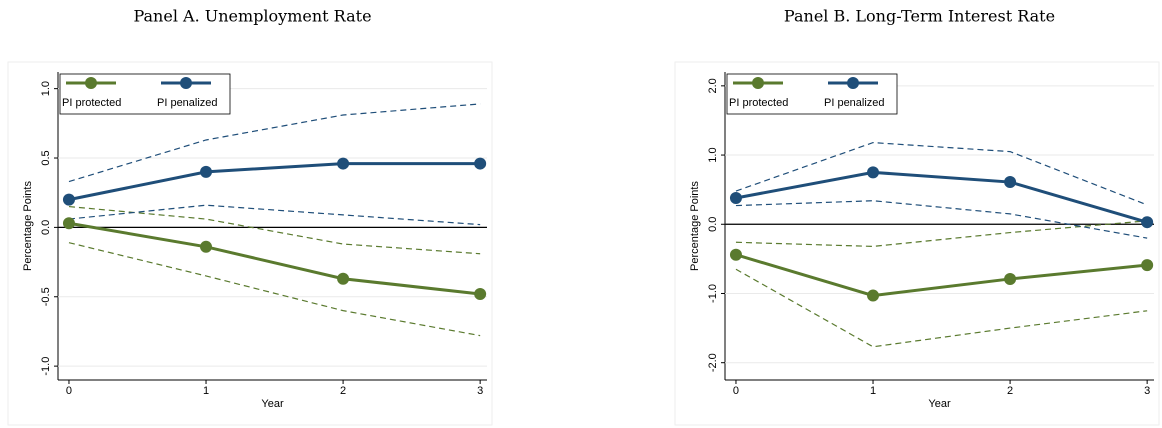  Describe the element at coordinates (713, 362) in the screenshot. I see `y-tick-label: -2.0` at that location.